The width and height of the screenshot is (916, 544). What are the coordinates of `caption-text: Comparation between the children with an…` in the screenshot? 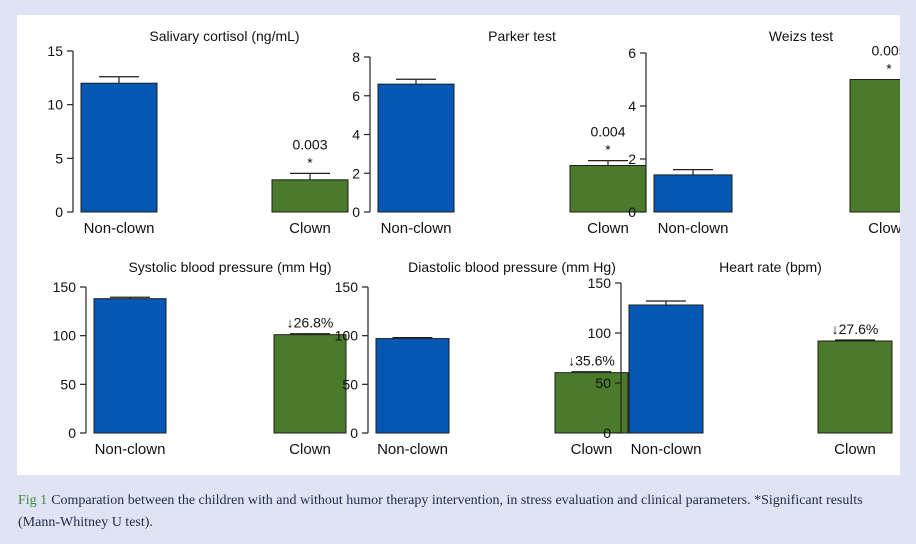 It's located at (440, 511).